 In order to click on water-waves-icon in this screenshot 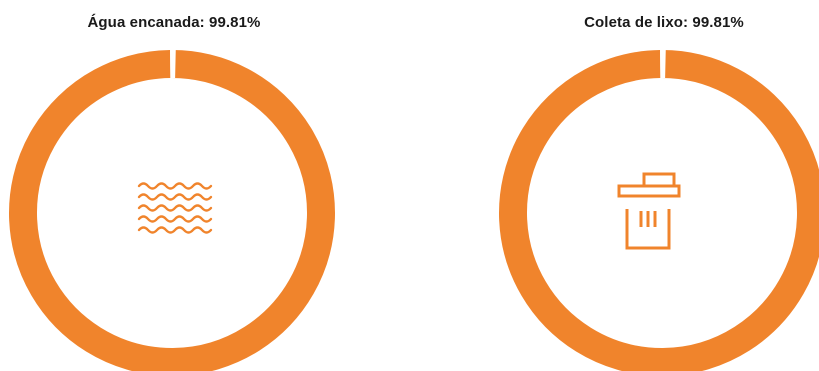, I will do `click(175, 208)`.